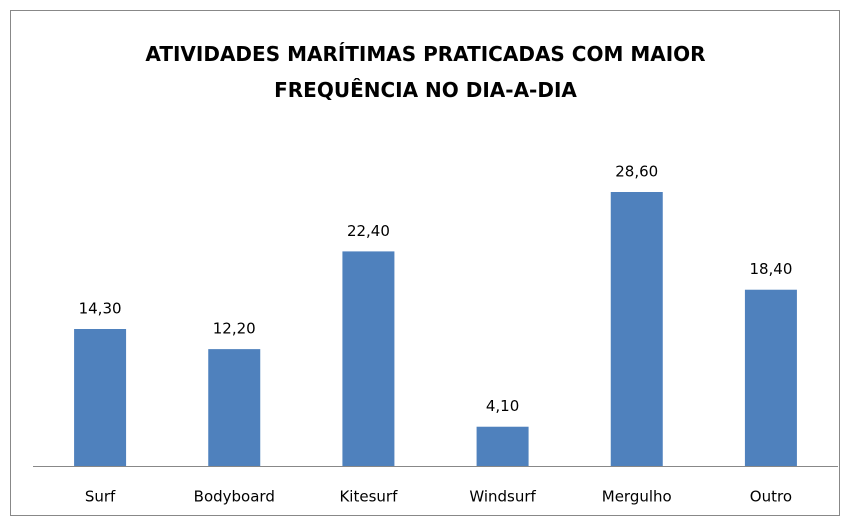 This screenshot has height=520, width=851. Describe the element at coordinates (502, 497) in the screenshot. I see `x-tick-label: Windsurf` at that location.